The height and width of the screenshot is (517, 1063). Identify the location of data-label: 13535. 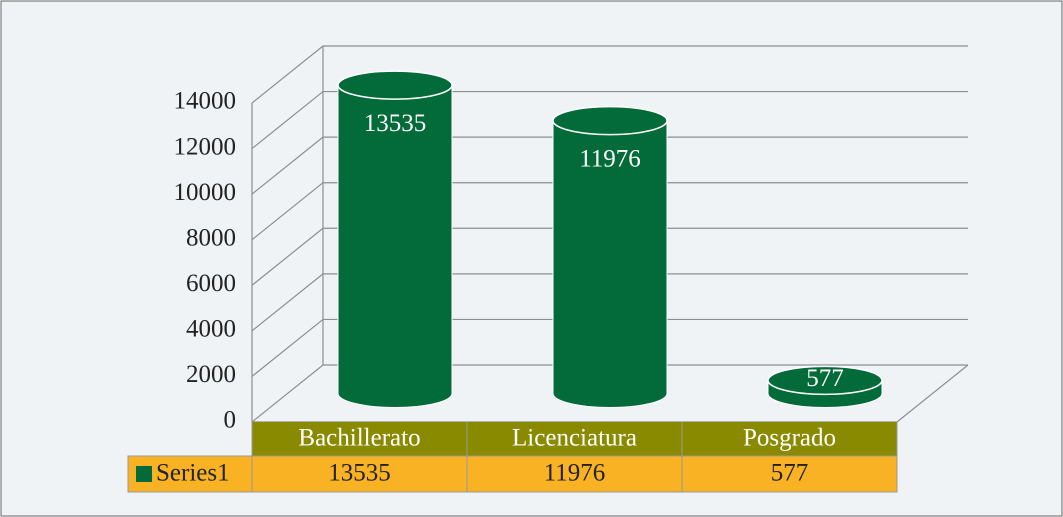
(395, 123).